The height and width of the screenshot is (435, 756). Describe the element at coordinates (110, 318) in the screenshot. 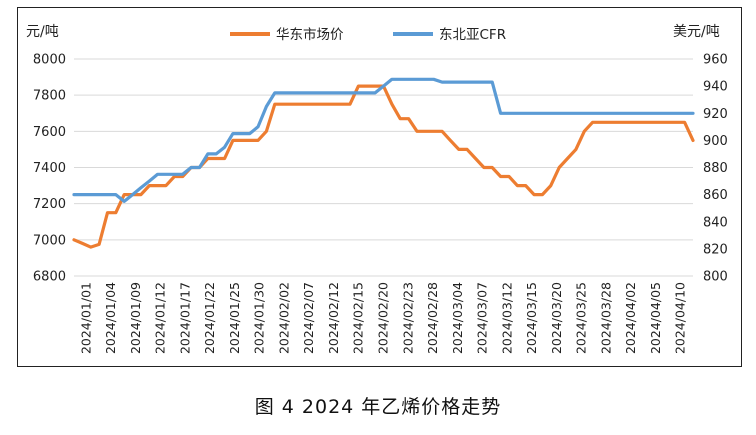

I see `x-tick-2024-01-04: 2024/01/04` at that location.